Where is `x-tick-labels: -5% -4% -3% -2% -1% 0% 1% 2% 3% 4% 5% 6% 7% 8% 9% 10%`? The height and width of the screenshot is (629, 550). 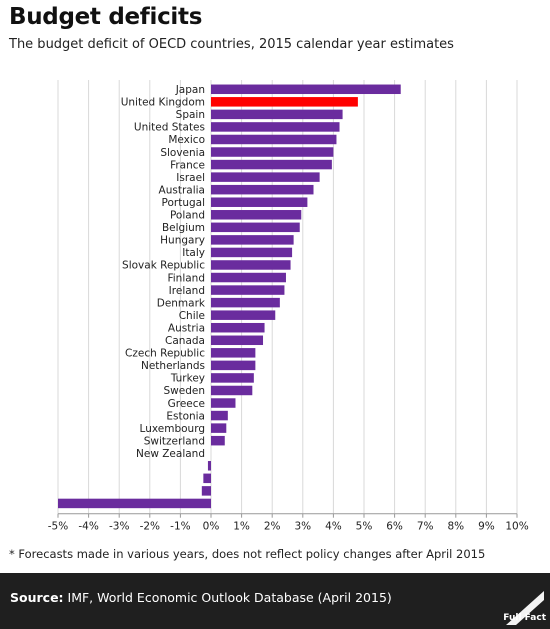
x-tick-labels: -5% -4% -3% -2% -1% 0% 1% 2% 3% 4% 5% 6% 7% 8% 9% 10% is located at coordinates (288, 527).